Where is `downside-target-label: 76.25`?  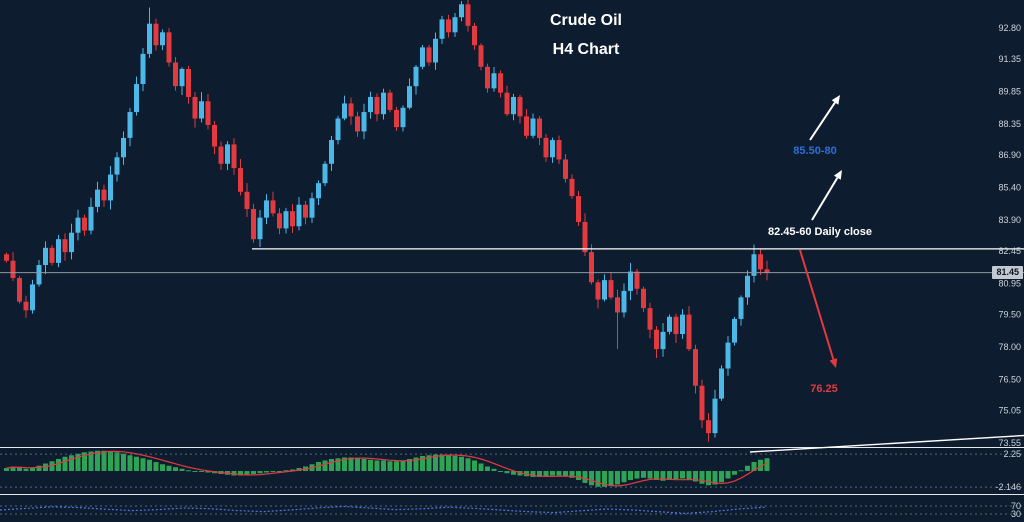 downside-target-label: 76.25 is located at coordinates (824, 389).